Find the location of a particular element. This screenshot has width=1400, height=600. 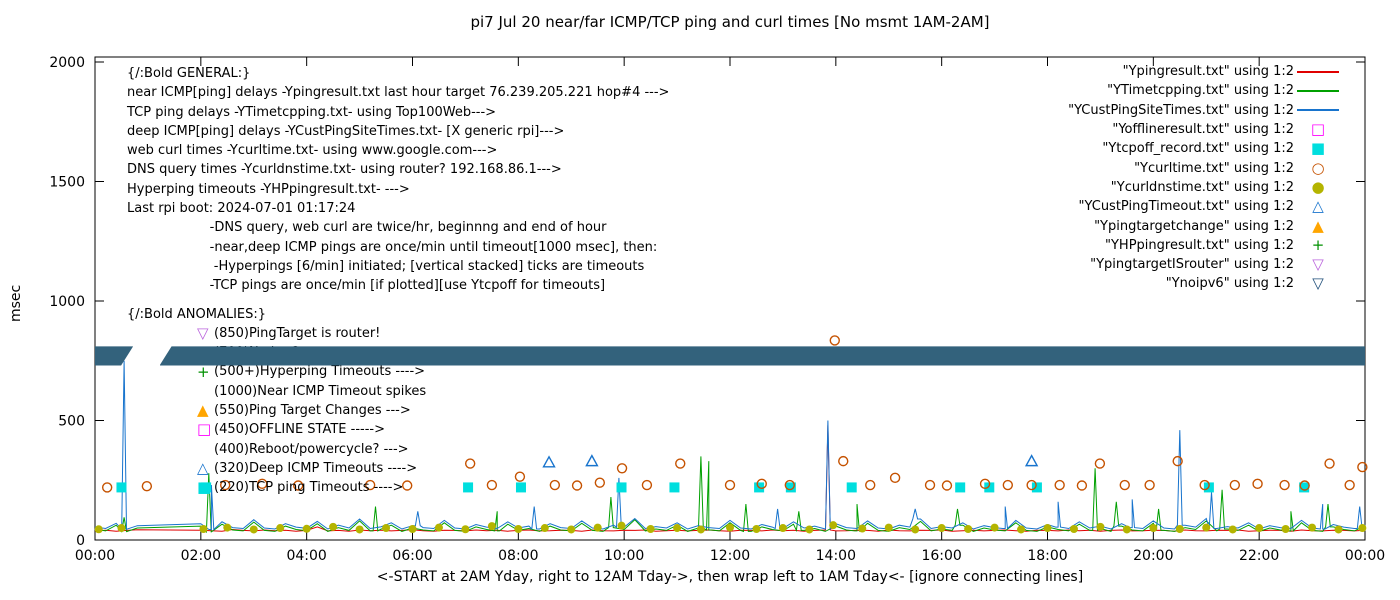

markers-Ycurldnstime.txt is located at coordinates (730, 527).